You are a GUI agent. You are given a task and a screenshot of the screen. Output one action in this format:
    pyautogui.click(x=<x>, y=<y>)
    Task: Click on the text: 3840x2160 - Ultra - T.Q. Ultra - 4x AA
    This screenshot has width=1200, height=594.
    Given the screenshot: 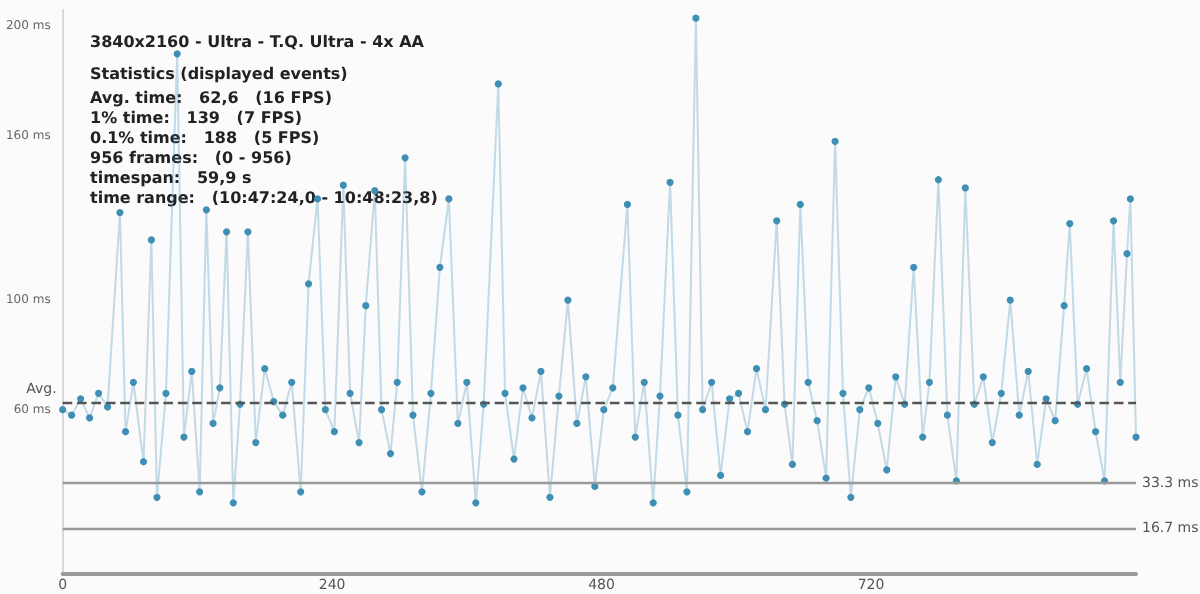 What is the action you would take?
    pyautogui.click(x=258, y=42)
    